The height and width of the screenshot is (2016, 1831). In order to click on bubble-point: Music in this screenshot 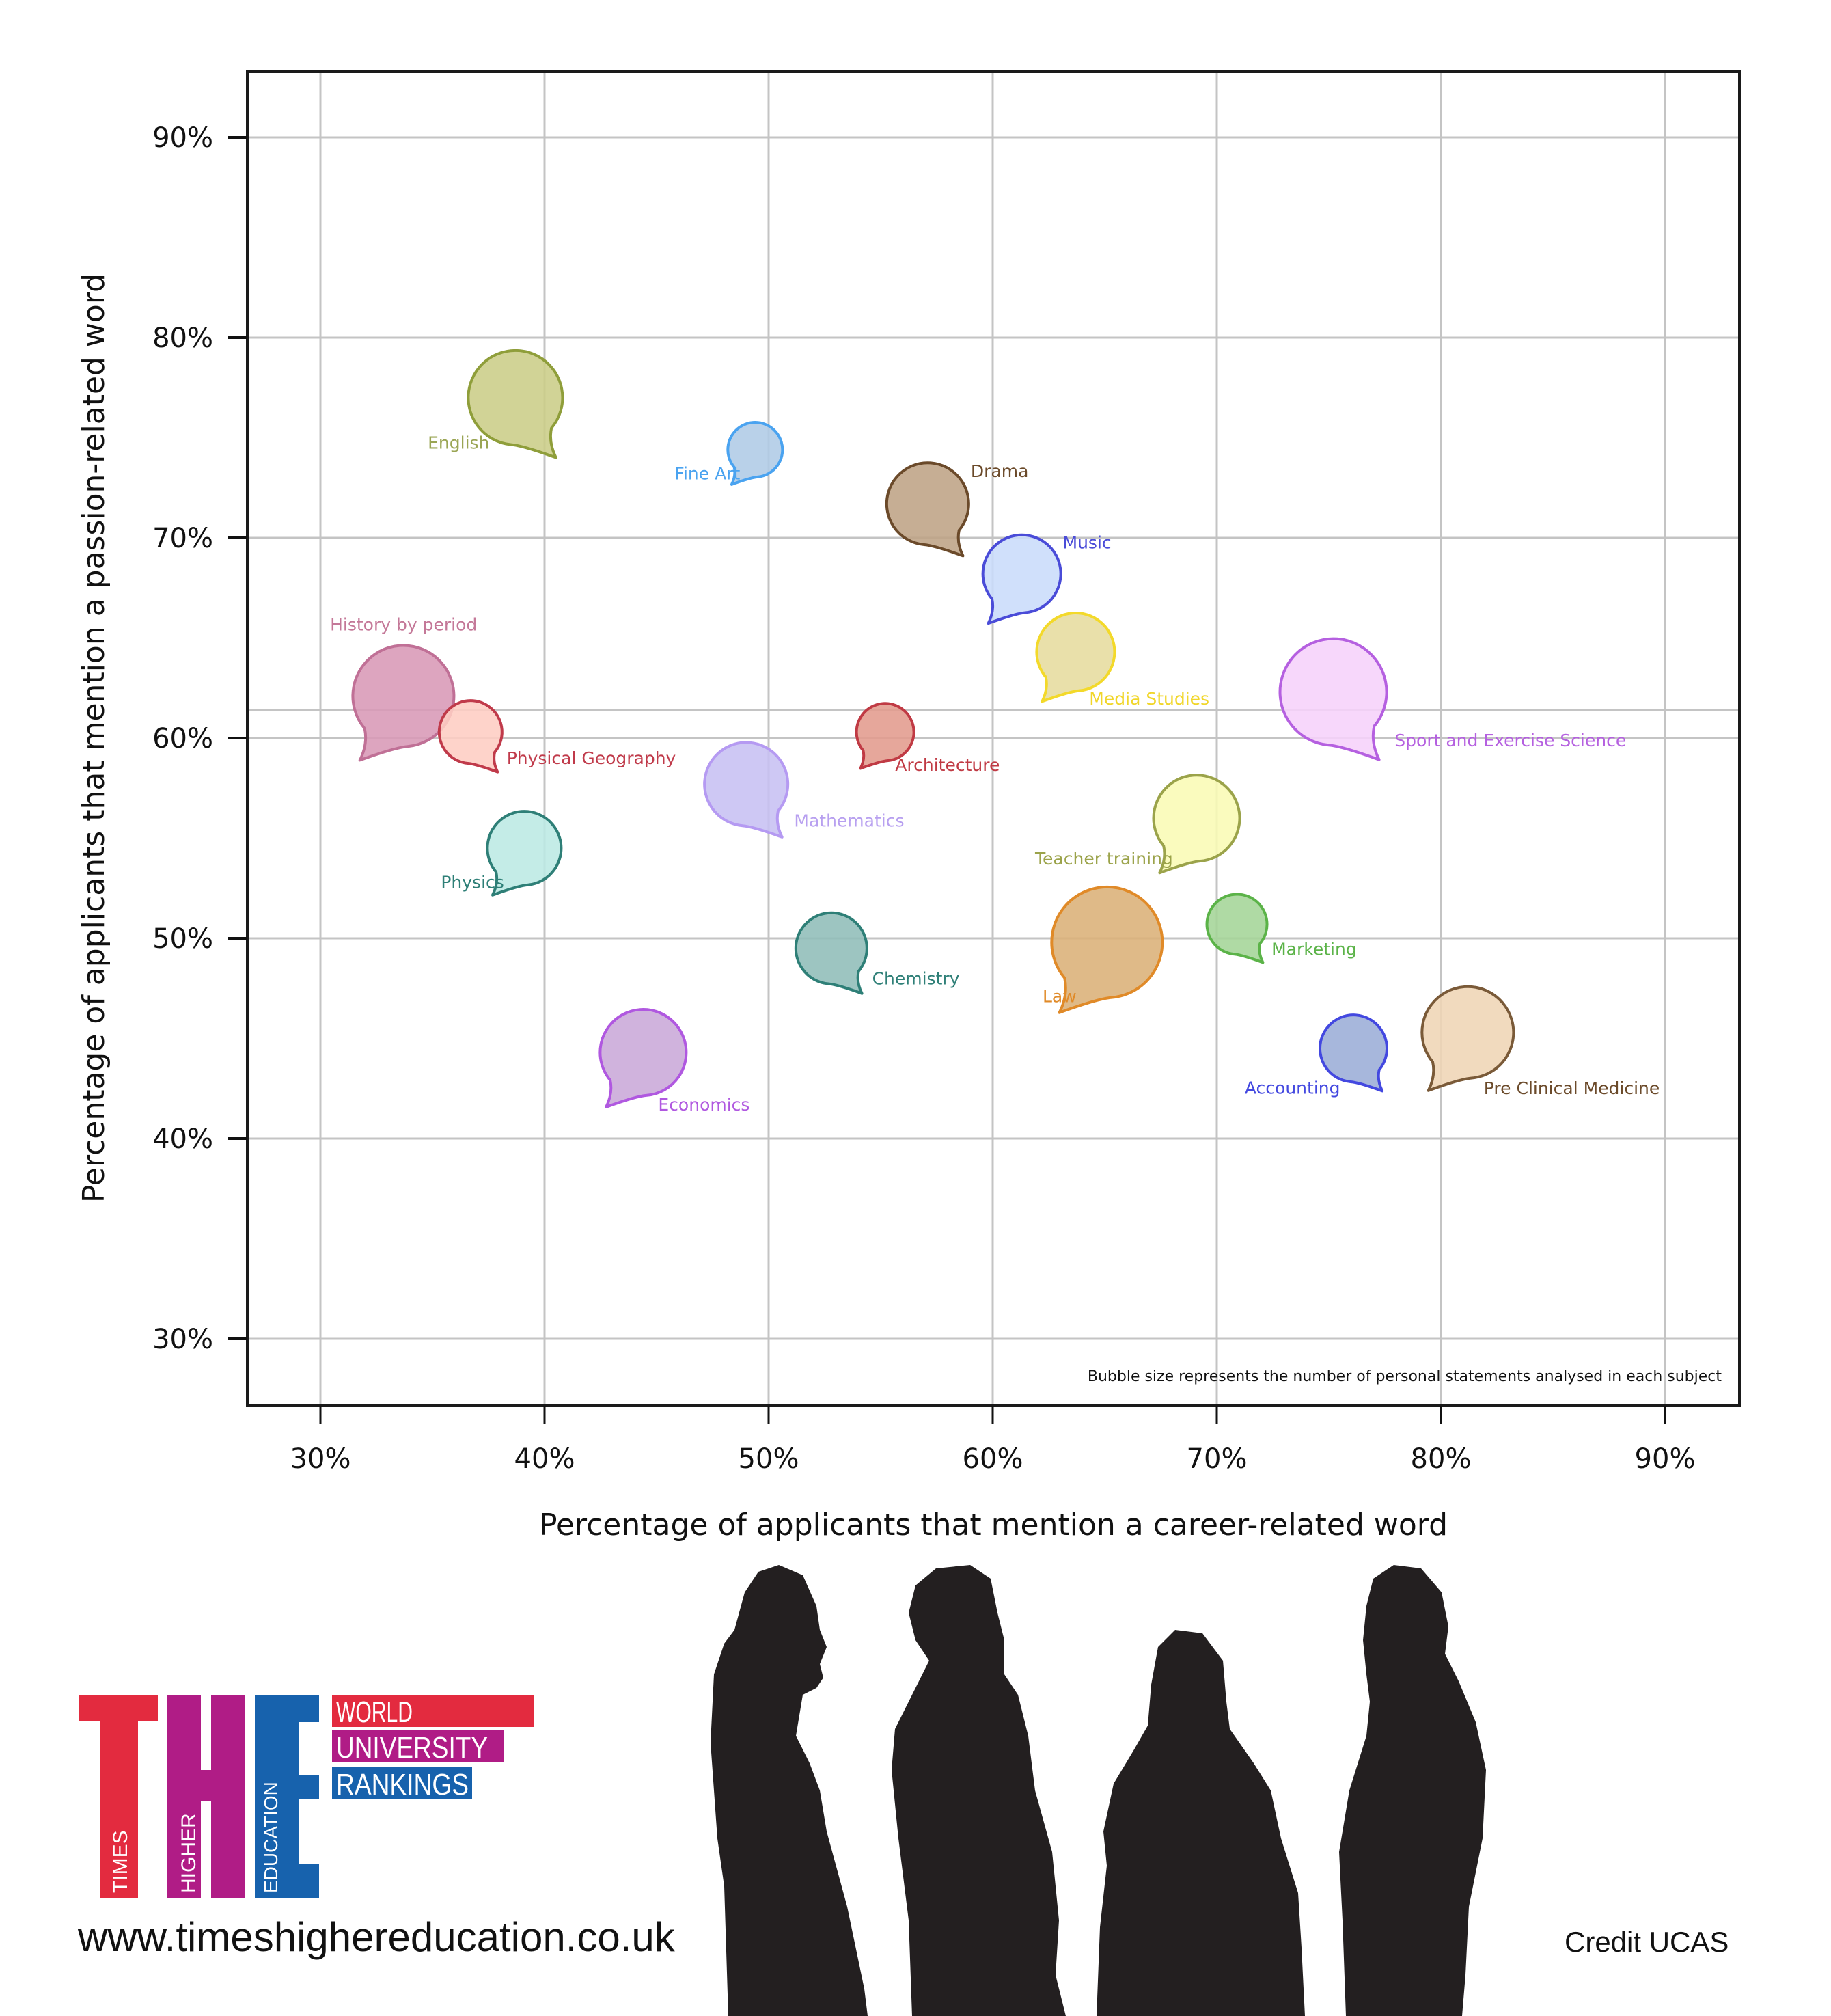, I will do `click(1046, 579)`.